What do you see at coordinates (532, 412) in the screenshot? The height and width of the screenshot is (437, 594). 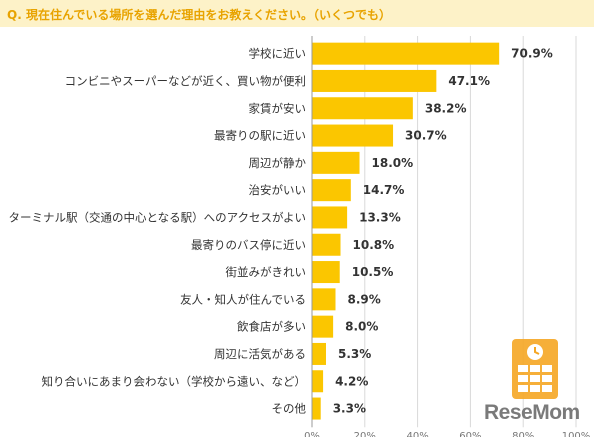 I see `watermark-text: ReseMom` at bounding box center [532, 412].